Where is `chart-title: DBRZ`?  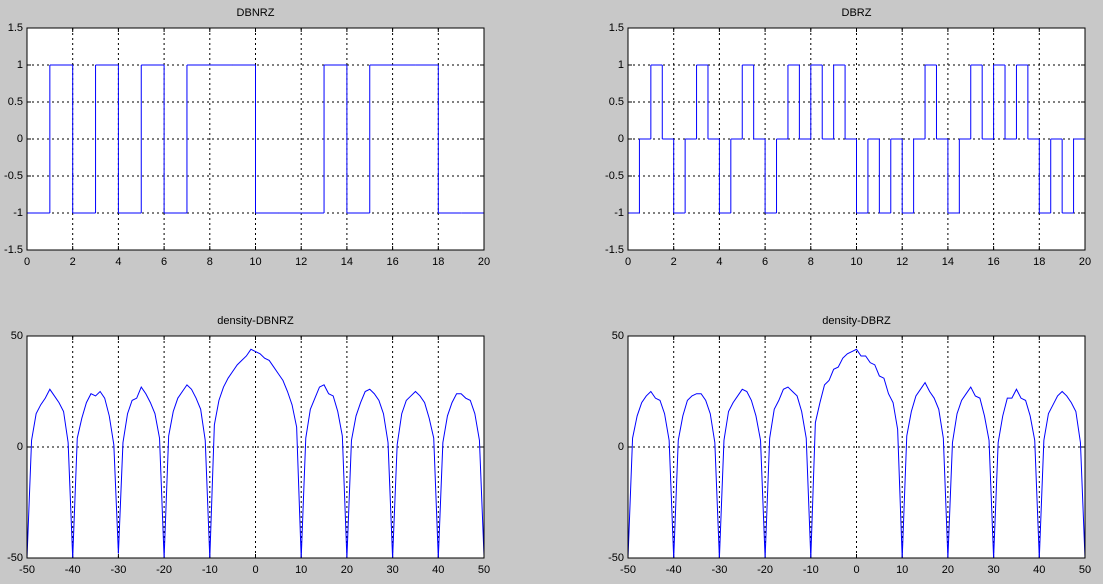
chart-title: DBRZ is located at coordinates (857, 13).